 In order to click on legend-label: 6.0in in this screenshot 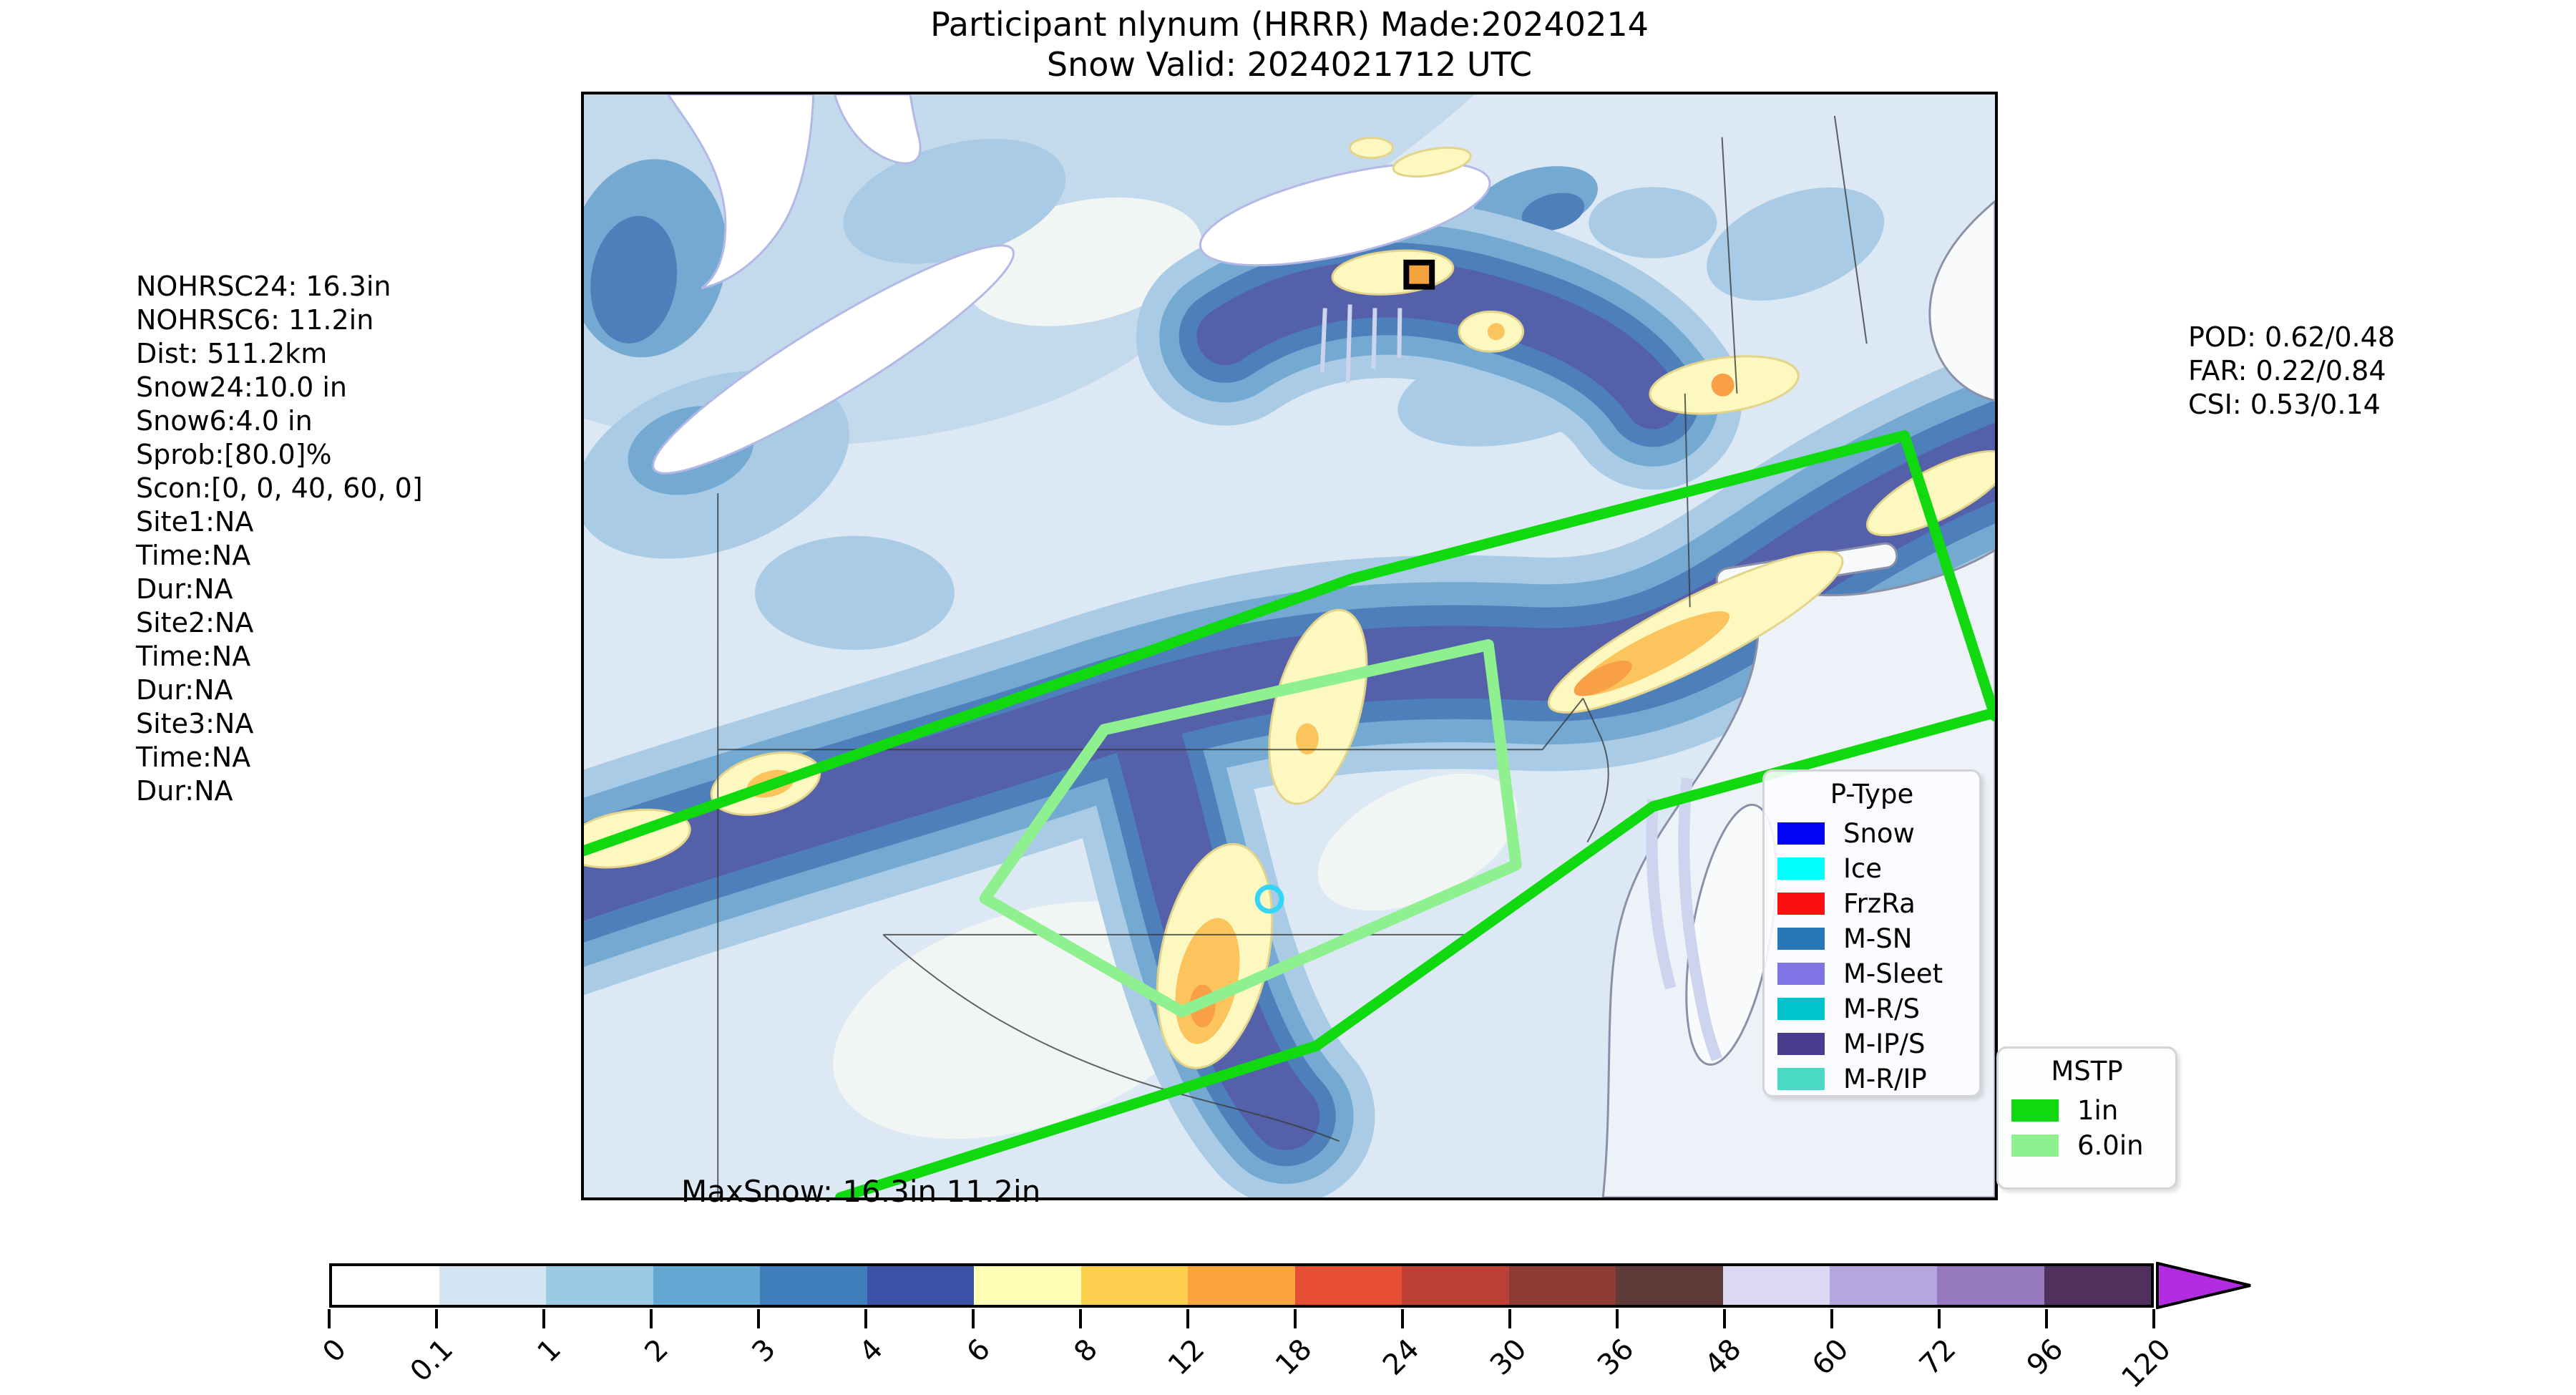, I will do `click(2110, 1145)`.